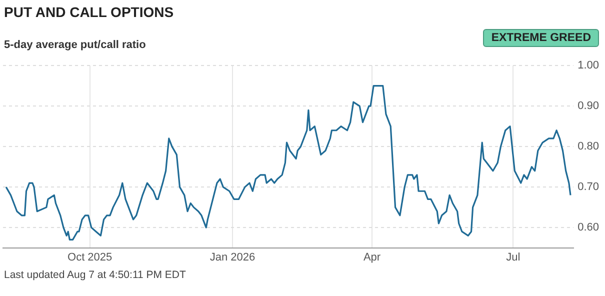 This screenshot has width=605, height=296. I want to click on x-tick-label: Oct 2025, so click(90, 257).